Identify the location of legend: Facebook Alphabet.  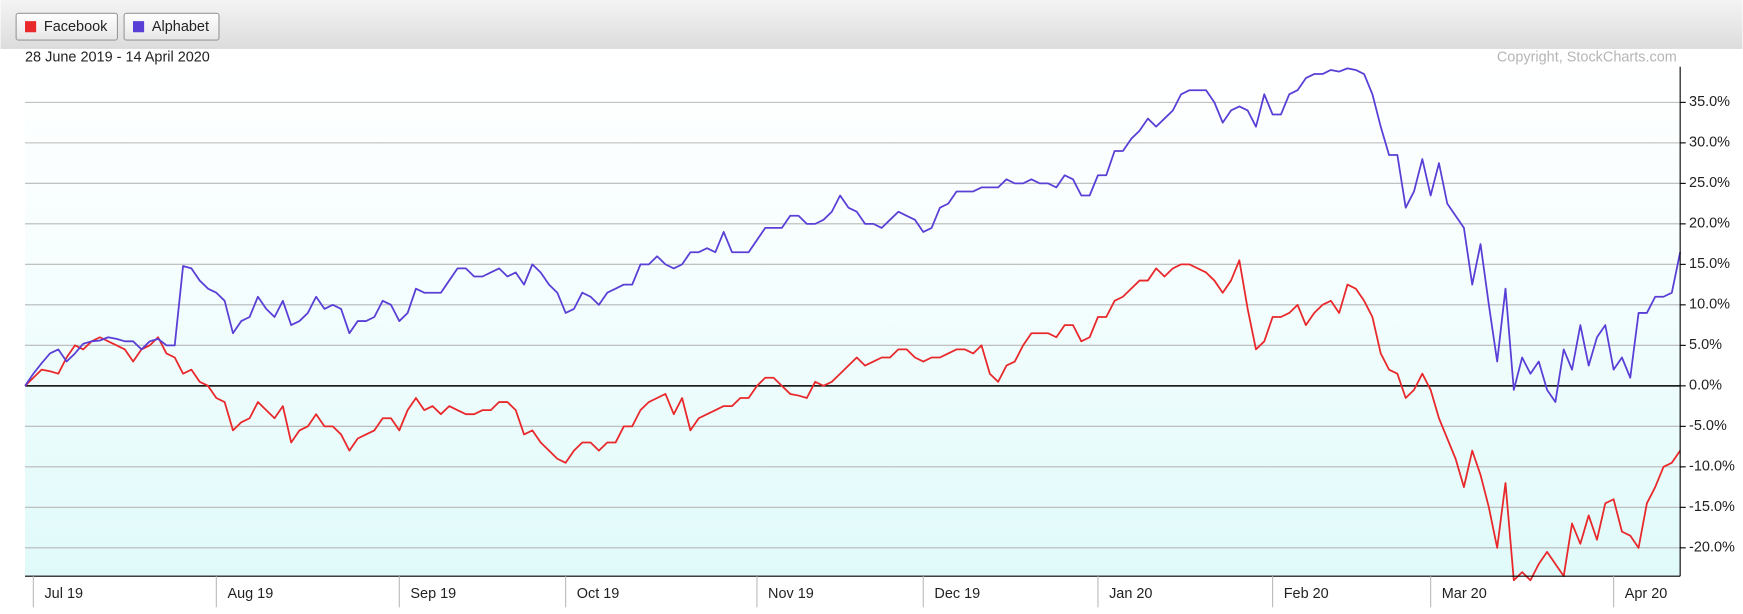
(117, 26).